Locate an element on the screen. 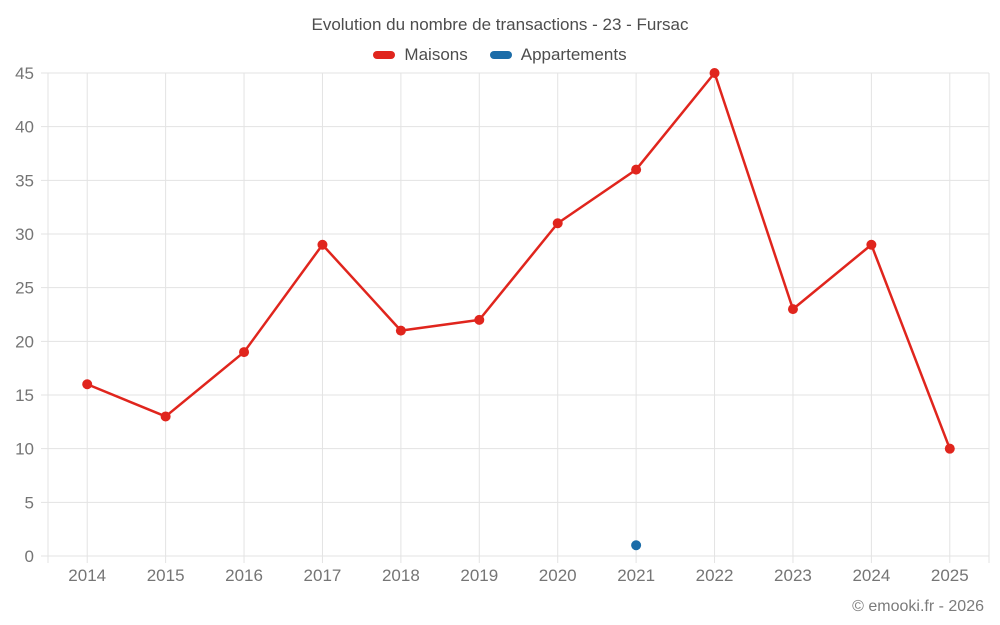  x-tick-label: 2014 is located at coordinates (87, 575).